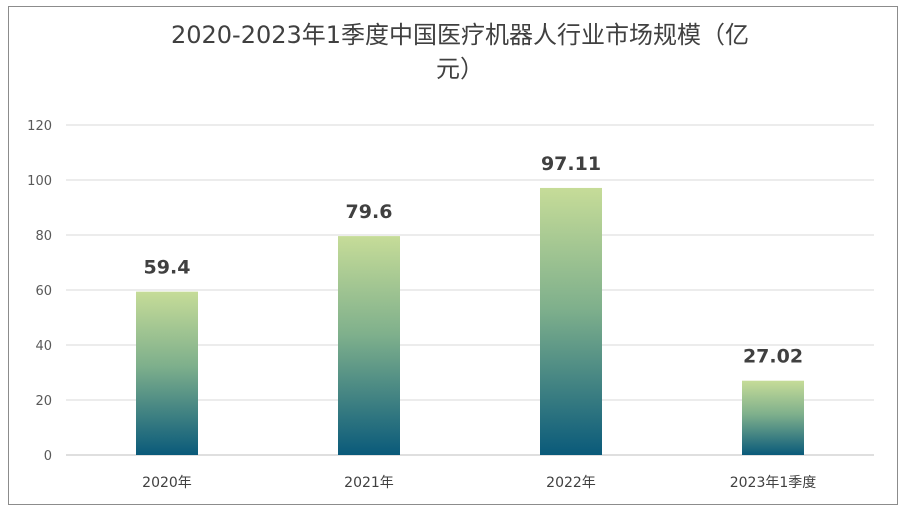  I want to click on chart-title-line-2: 元）, so click(460, 69).